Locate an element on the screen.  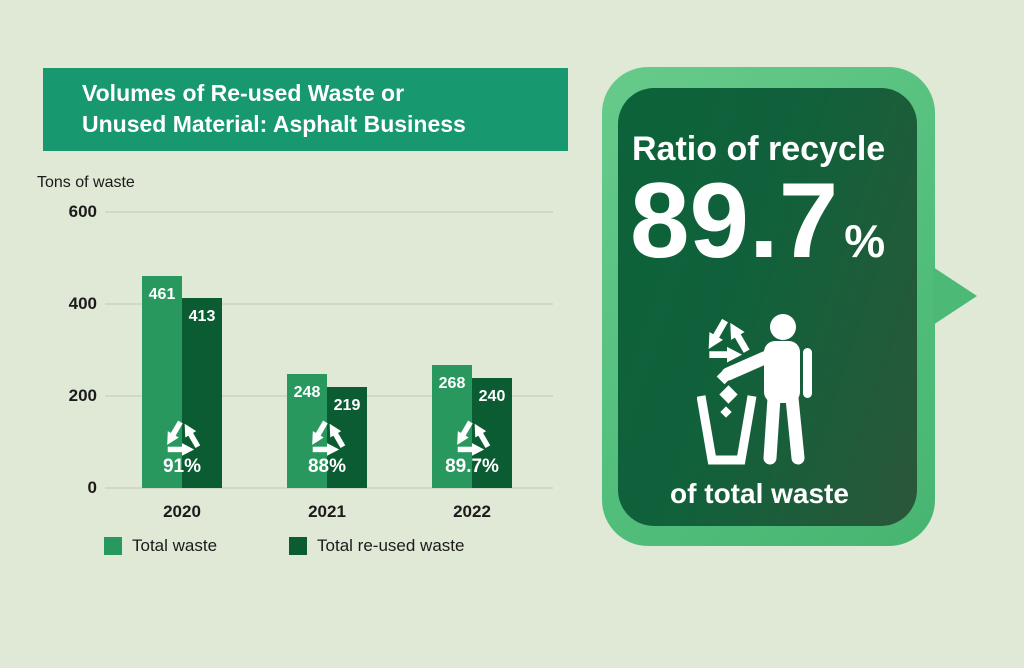
recycle-ratio-label: 88% is located at coordinates (327, 466).